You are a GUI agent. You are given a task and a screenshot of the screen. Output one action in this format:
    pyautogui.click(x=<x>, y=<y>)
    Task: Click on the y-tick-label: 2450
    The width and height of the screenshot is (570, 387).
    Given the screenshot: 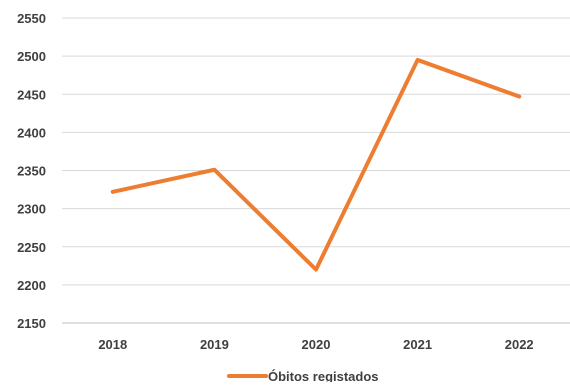 What is the action you would take?
    pyautogui.click(x=31, y=94)
    